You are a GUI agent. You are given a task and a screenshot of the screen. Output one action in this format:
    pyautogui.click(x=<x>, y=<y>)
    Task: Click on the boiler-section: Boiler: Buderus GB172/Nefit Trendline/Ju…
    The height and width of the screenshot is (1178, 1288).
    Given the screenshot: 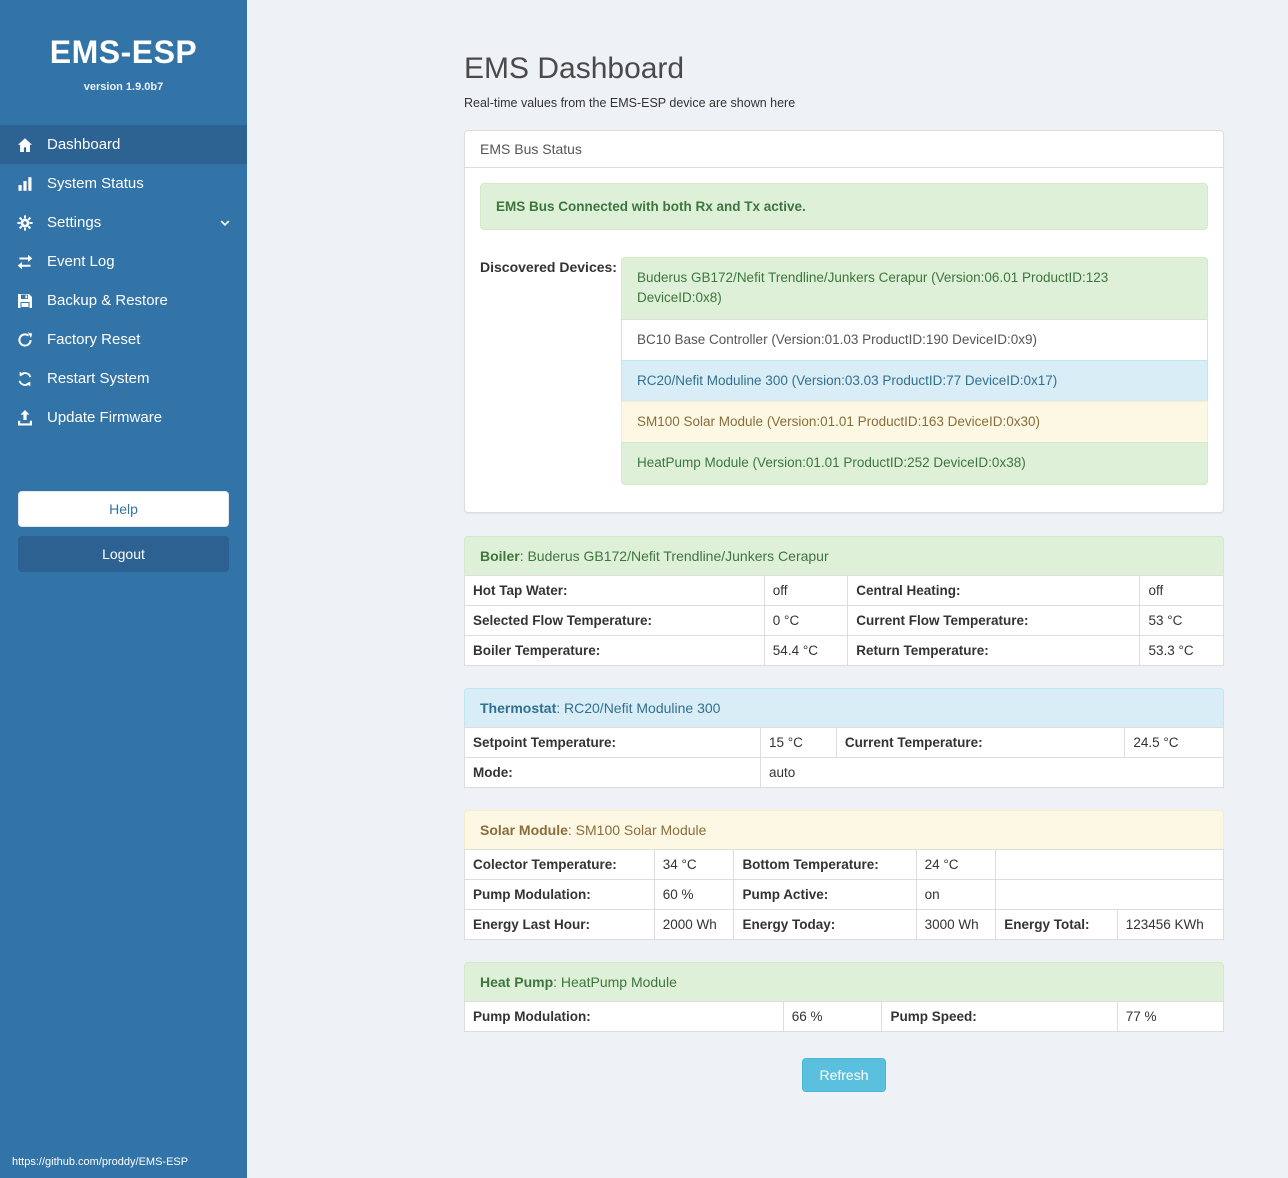 What is the action you would take?
    pyautogui.click(x=844, y=600)
    